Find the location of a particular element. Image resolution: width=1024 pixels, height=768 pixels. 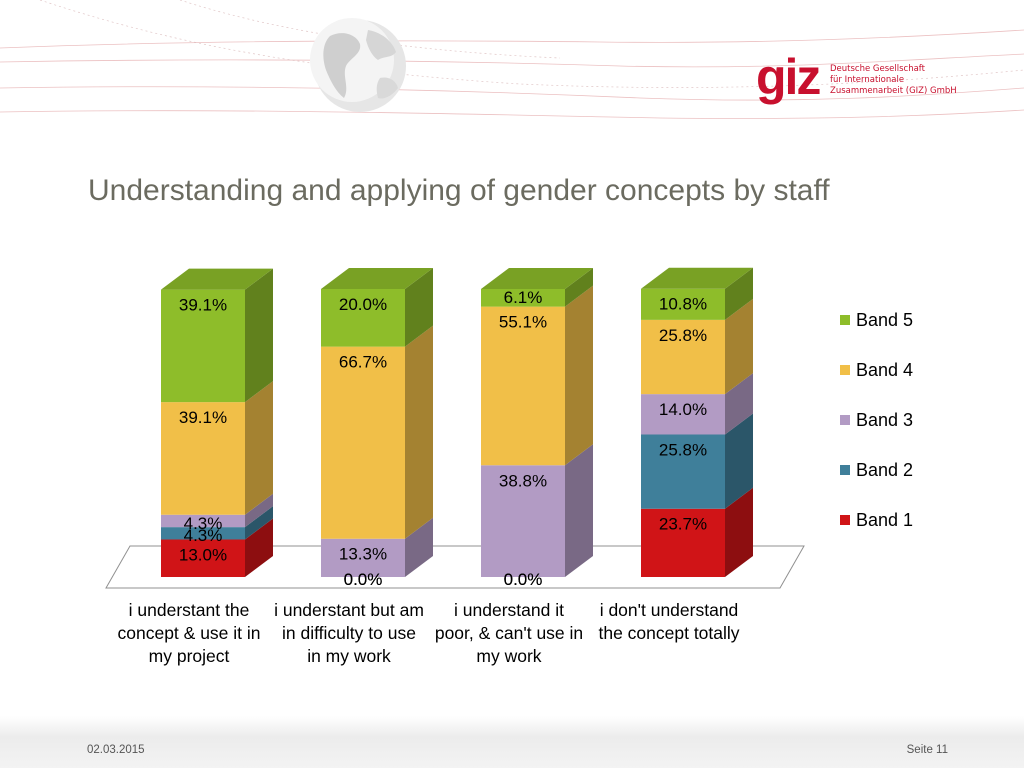

data-label: 6.1% is located at coordinates (523, 297).